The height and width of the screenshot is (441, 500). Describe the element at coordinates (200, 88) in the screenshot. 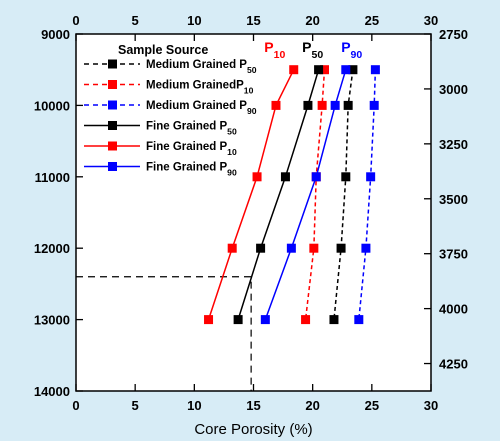

I see `legend-label: Medium GrainedP10` at that location.